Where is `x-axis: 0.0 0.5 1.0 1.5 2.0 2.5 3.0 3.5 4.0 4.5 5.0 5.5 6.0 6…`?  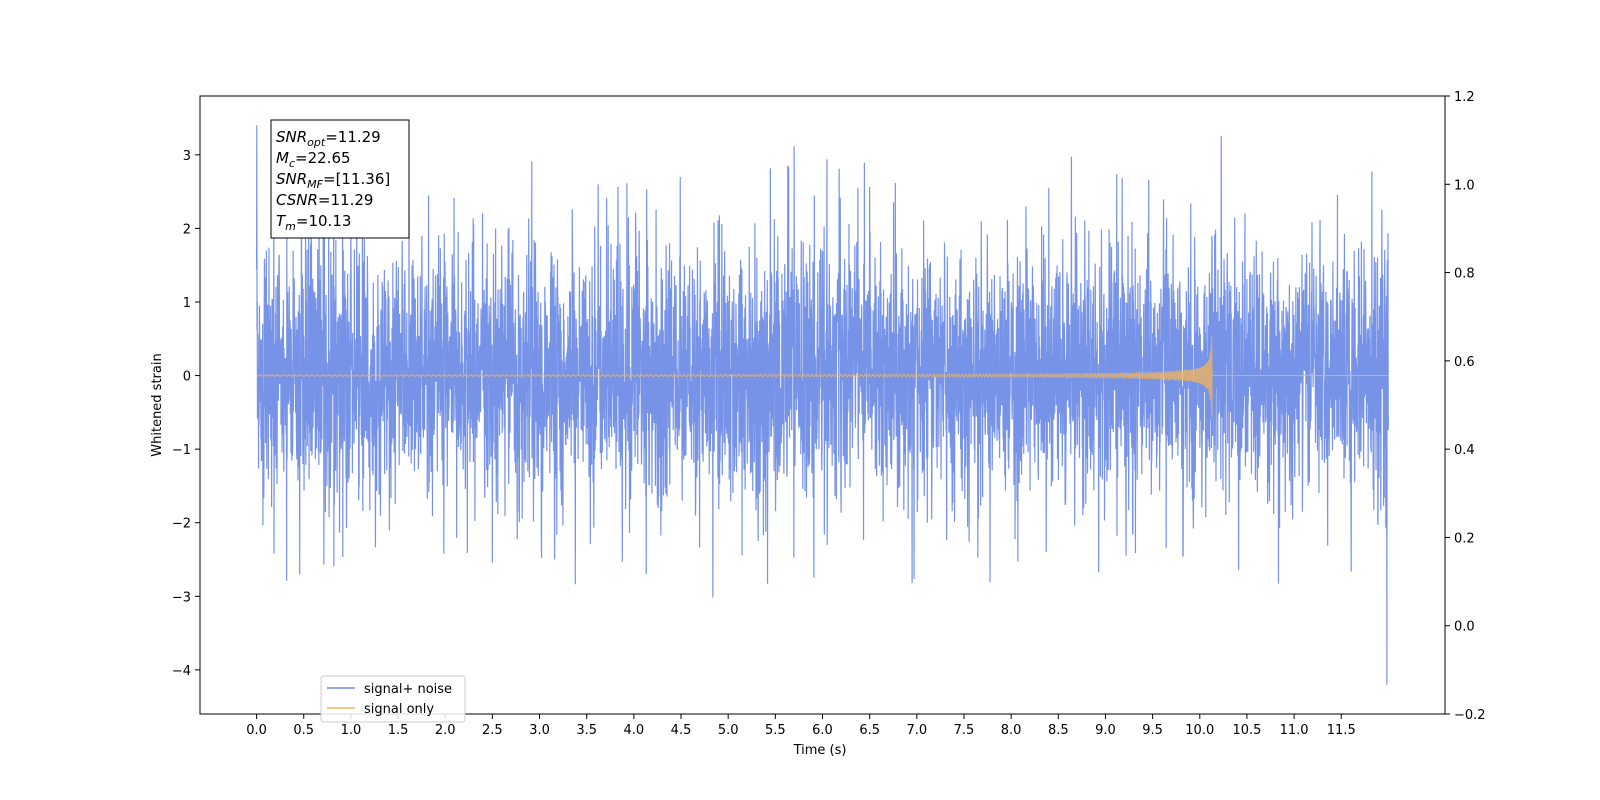 x-axis: 0.0 0.5 1.0 1.5 2.0 2.5 3.0 3.5 4.0 4.5 5.0 5.5 6.0 6… is located at coordinates (801, 726).